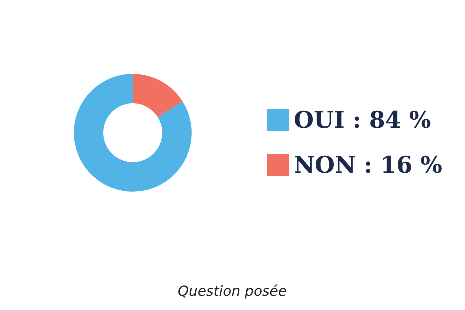  What do you see at coordinates (368, 165) in the screenshot?
I see `legend-label: NON : 16 %` at bounding box center [368, 165].